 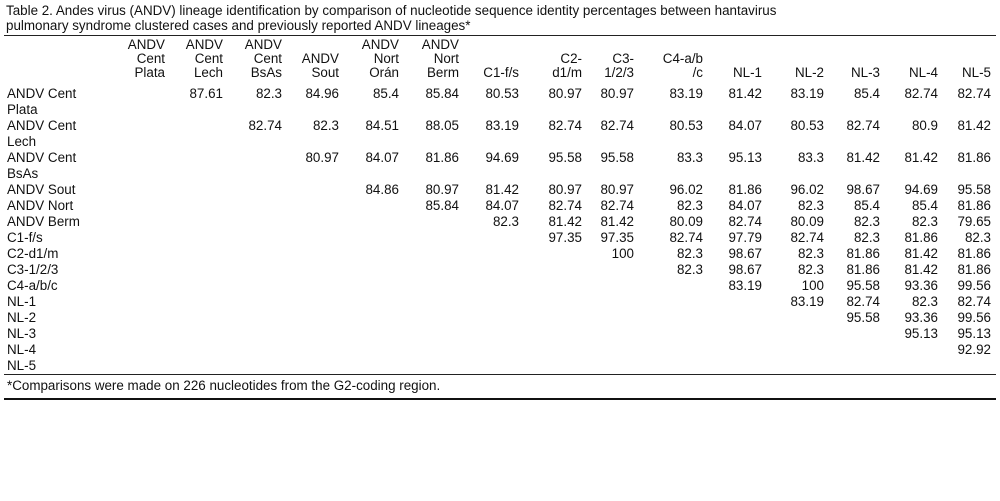 I want to click on table-cell: 84.86, so click(x=382, y=189).